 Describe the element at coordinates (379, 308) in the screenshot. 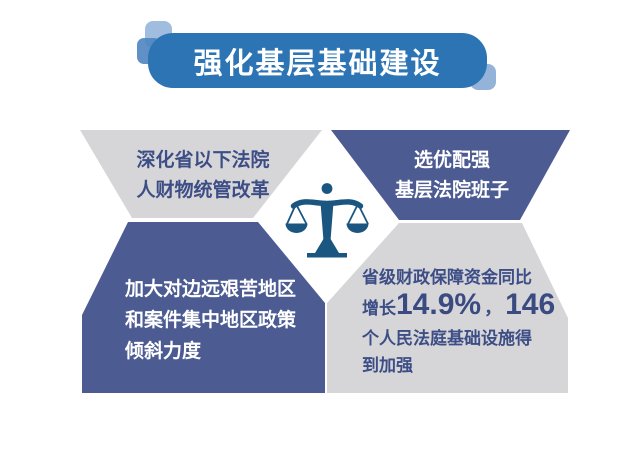

I see `stats-prefix: 增长` at that location.